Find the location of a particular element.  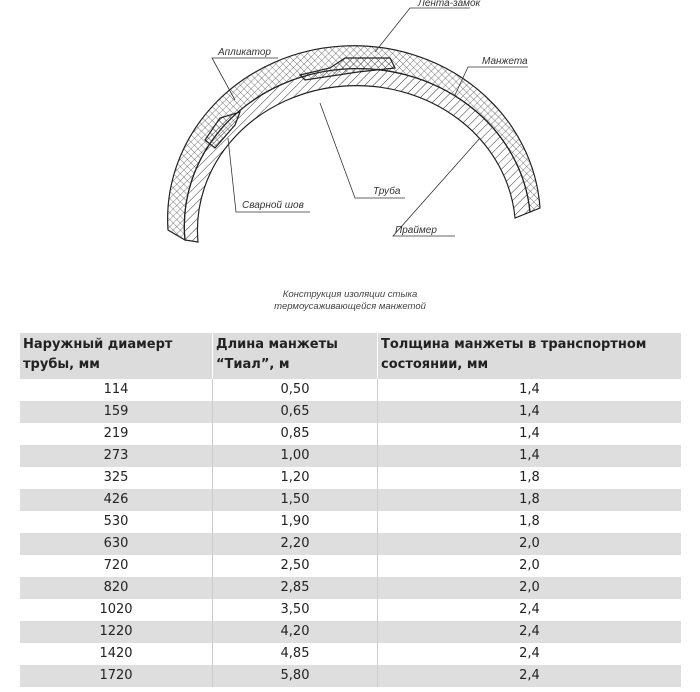

table-cell: 1220 is located at coordinates (116, 632).